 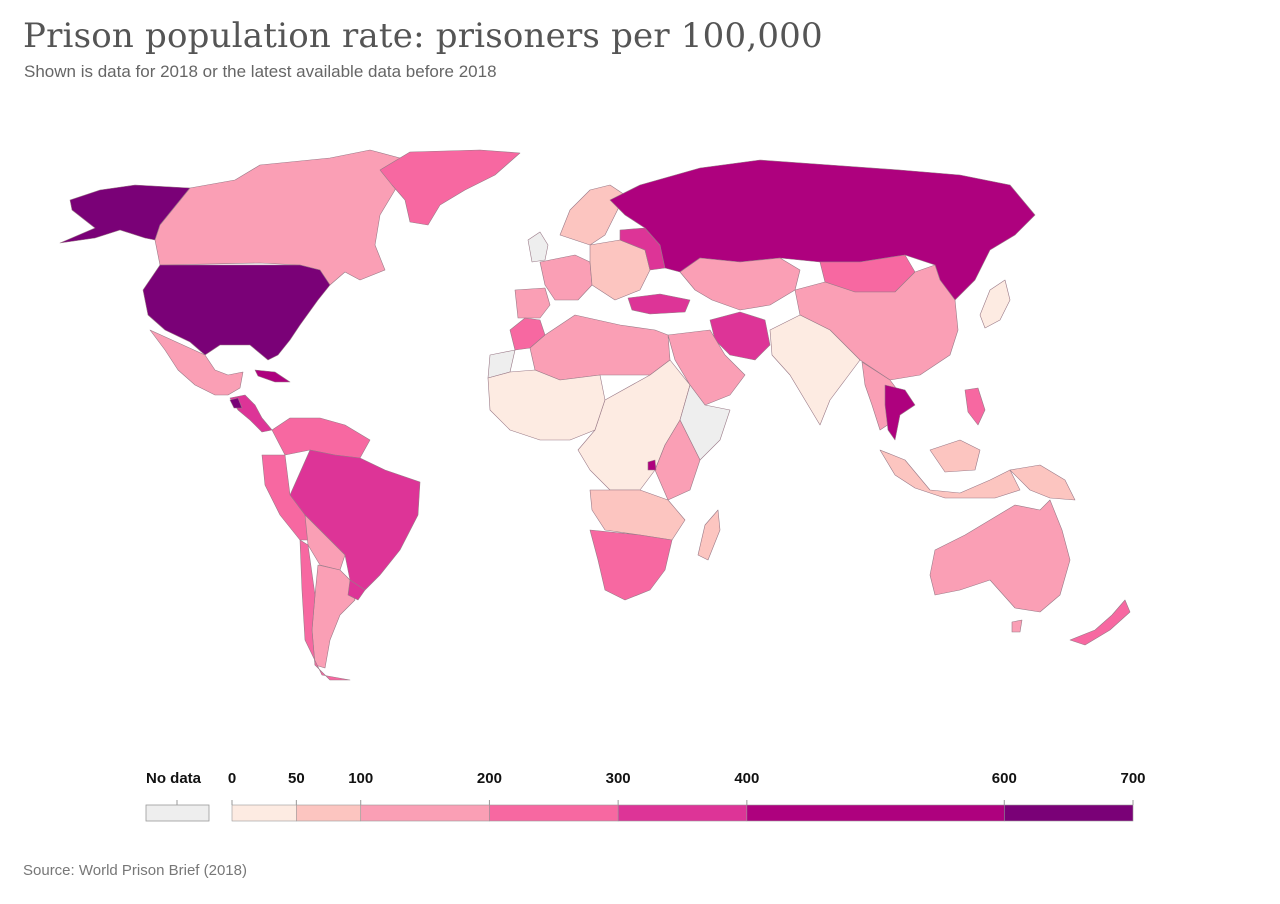 I want to click on country-uruguay, so click(x=356, y=590).